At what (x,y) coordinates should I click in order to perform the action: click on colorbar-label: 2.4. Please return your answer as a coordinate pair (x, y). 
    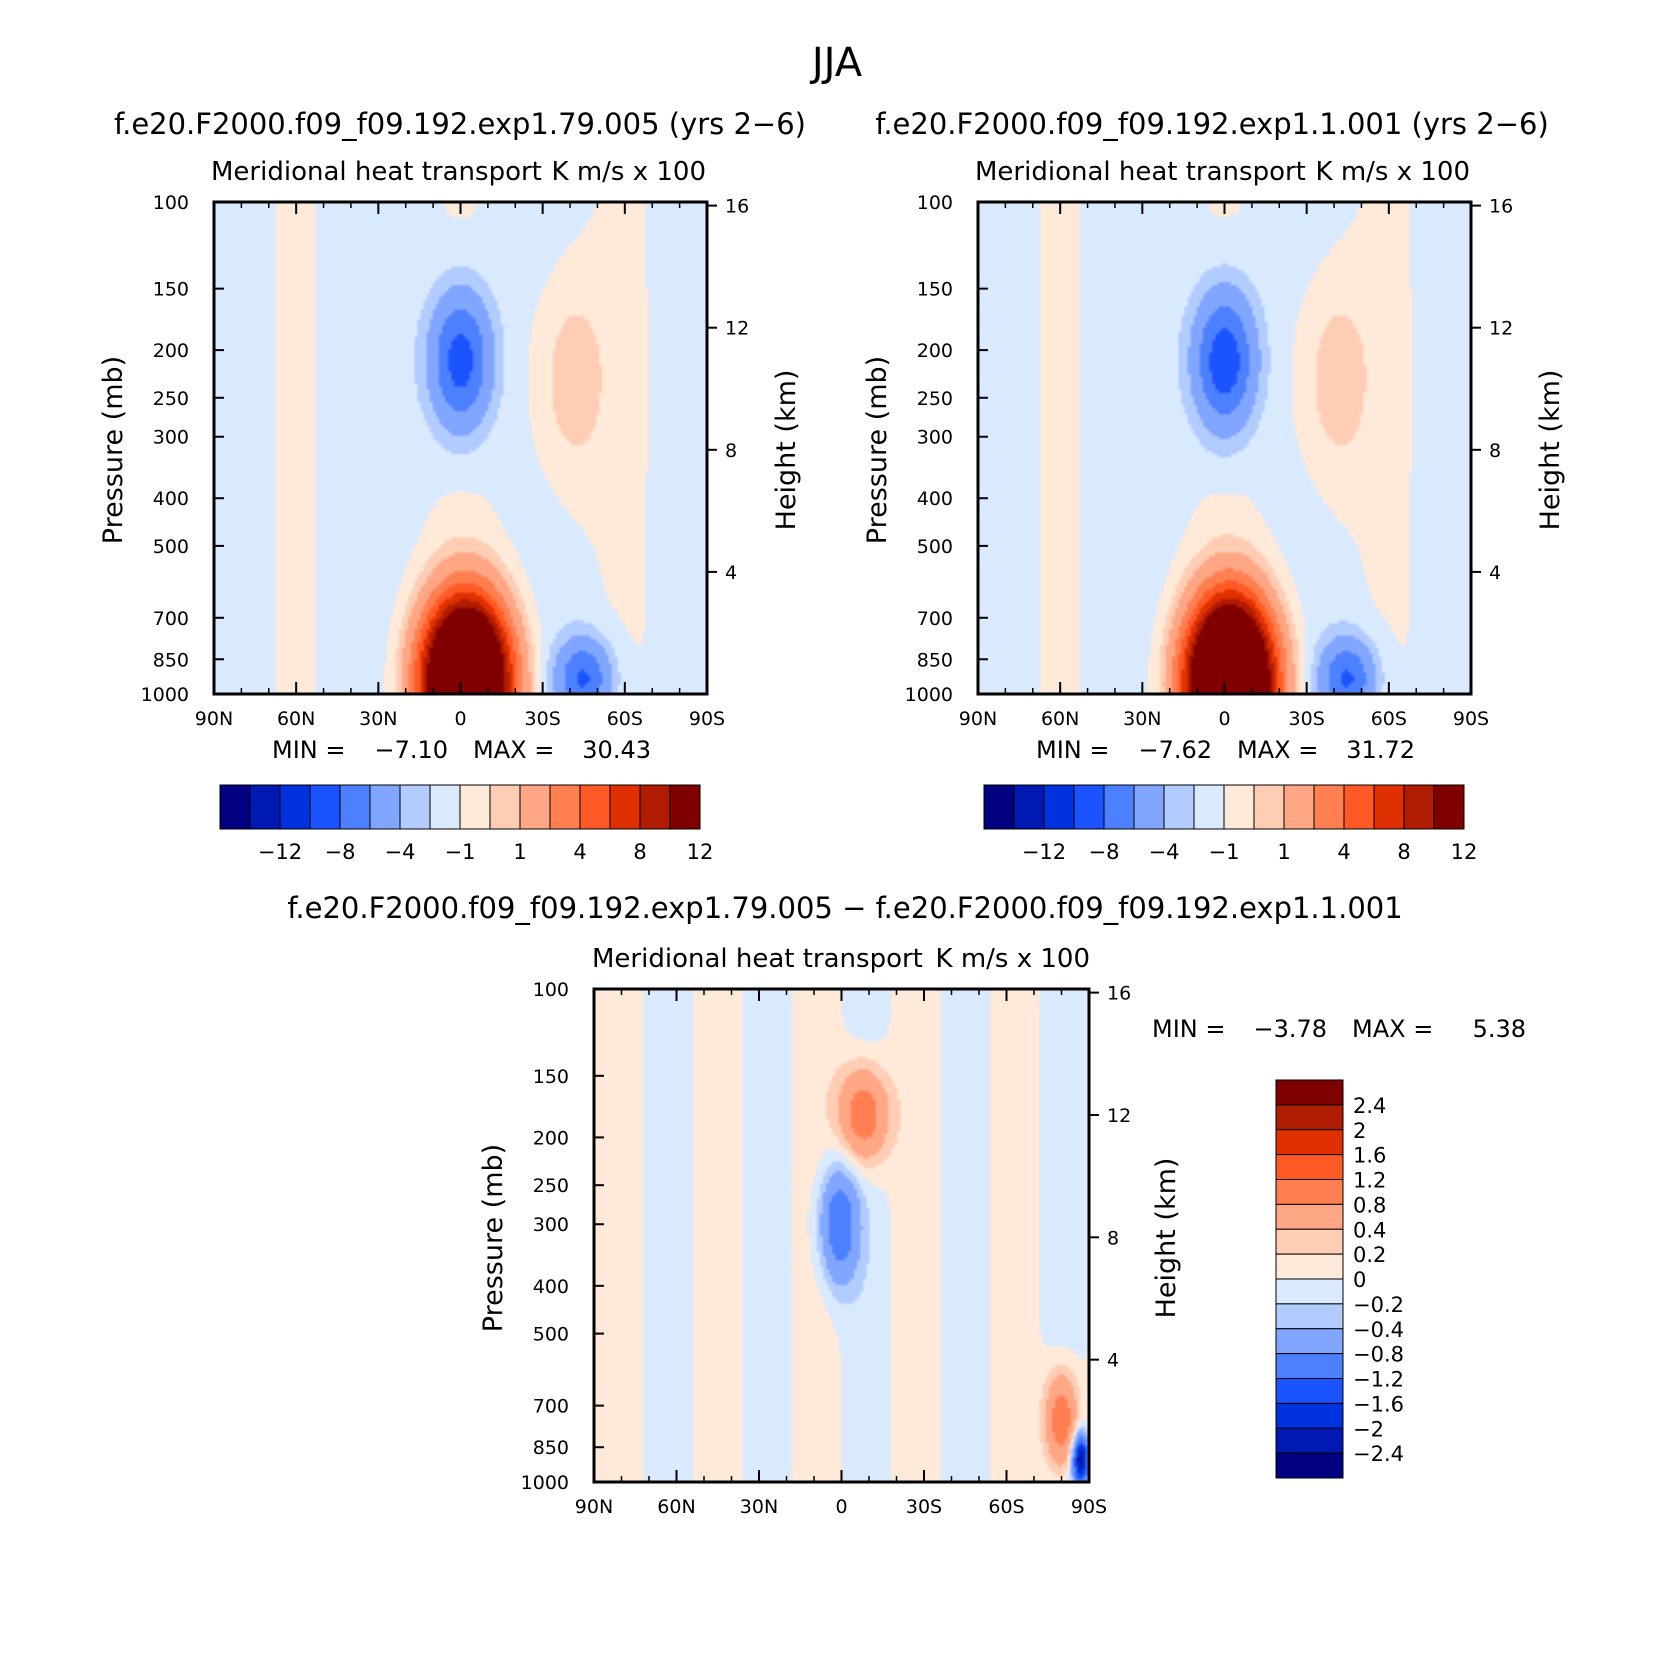
    Looking at the image, I should click on (1369, 1106).